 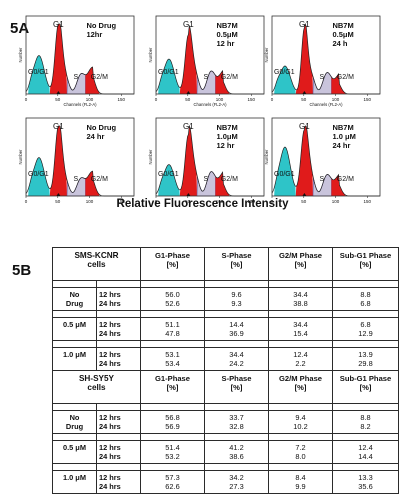 I want to click on value-cell-s: 33.7 32.8, so click(x=236, y=422).